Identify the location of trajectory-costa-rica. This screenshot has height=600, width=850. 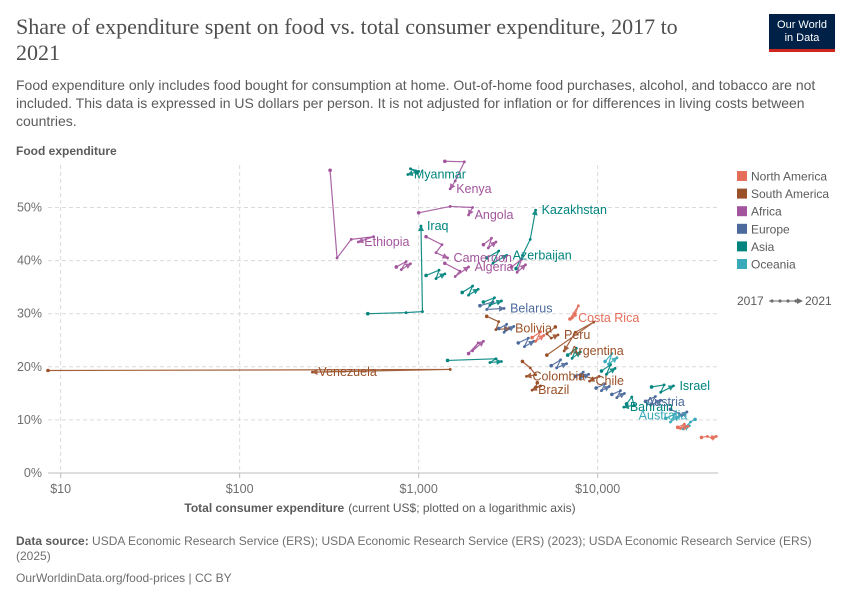
(574, 312).